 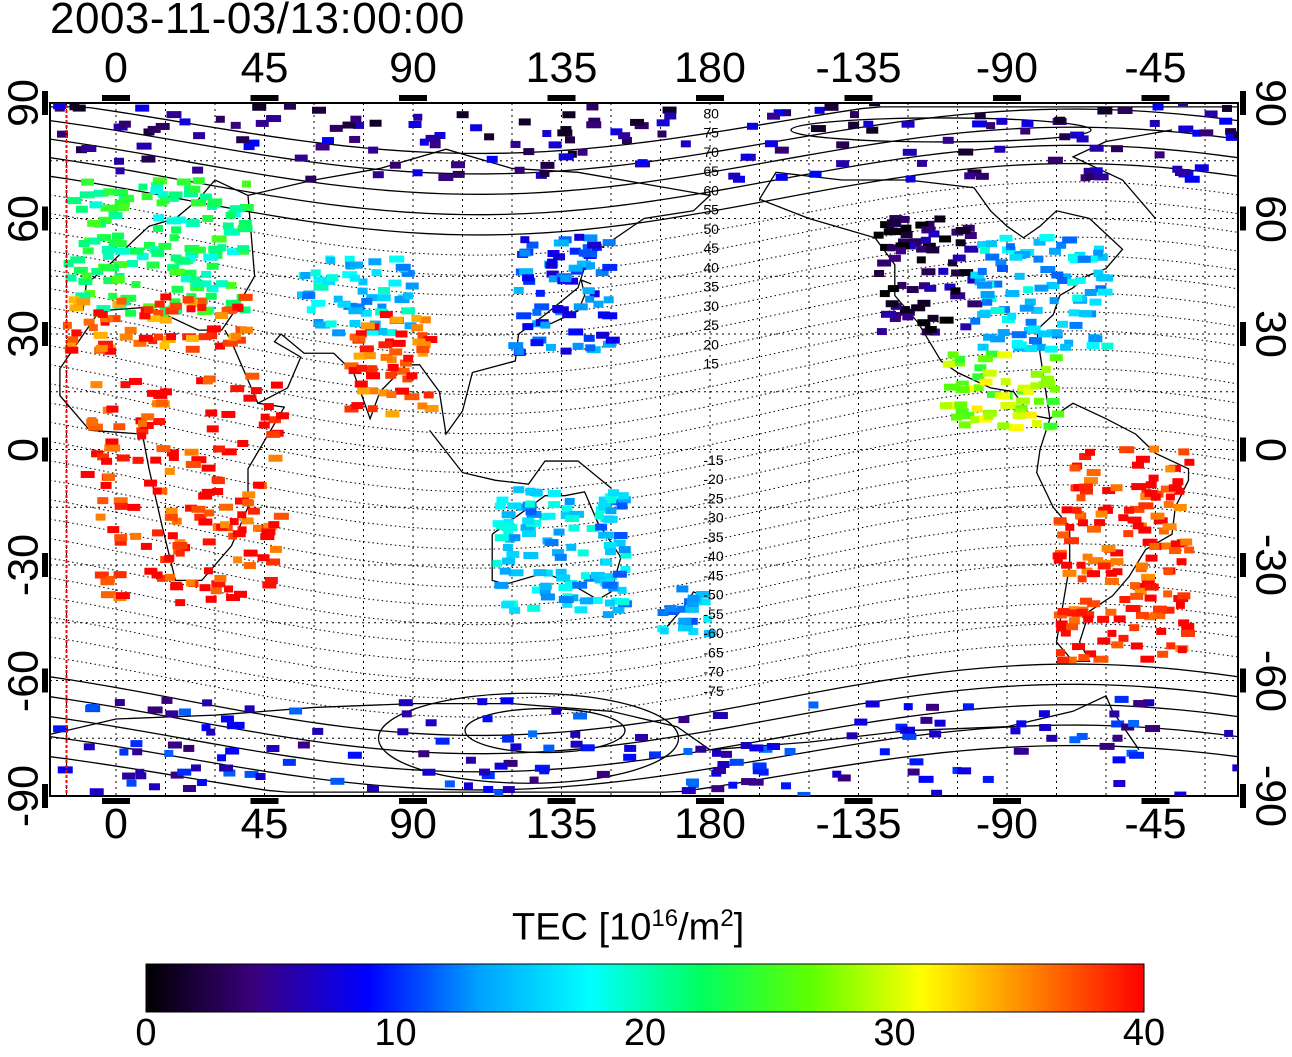 I want to click on bottom-lon-tick-5: -135, so click(x=858, y=824).